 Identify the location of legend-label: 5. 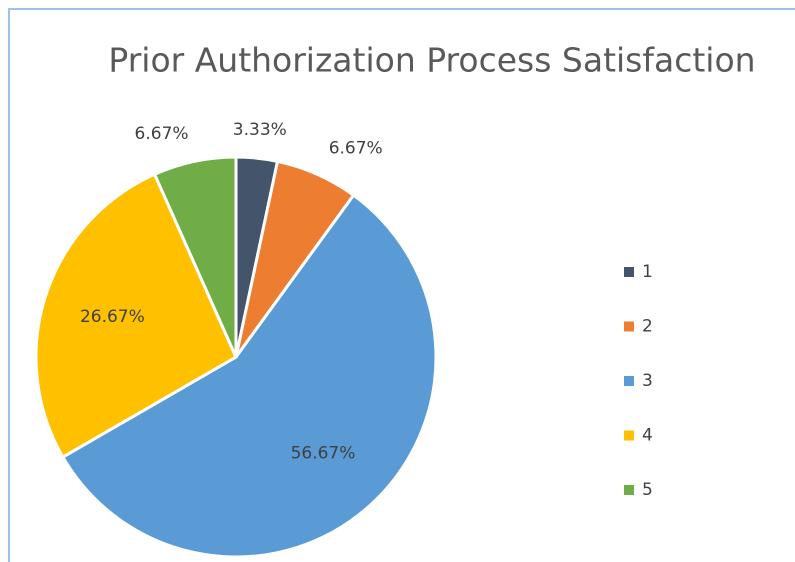
(647, 490).